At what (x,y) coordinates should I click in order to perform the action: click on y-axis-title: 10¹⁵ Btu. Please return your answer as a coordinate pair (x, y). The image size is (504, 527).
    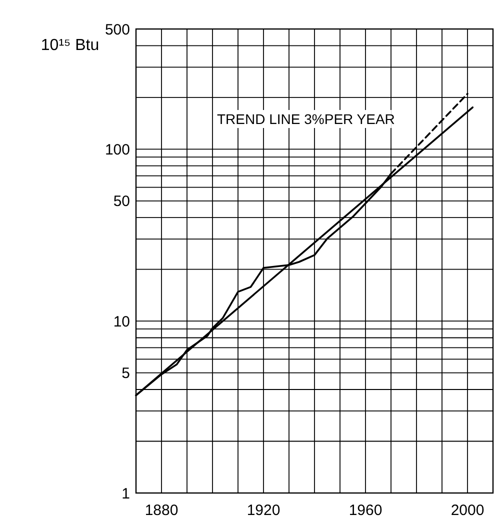
    Looking at the image, I should click on (70, 45).